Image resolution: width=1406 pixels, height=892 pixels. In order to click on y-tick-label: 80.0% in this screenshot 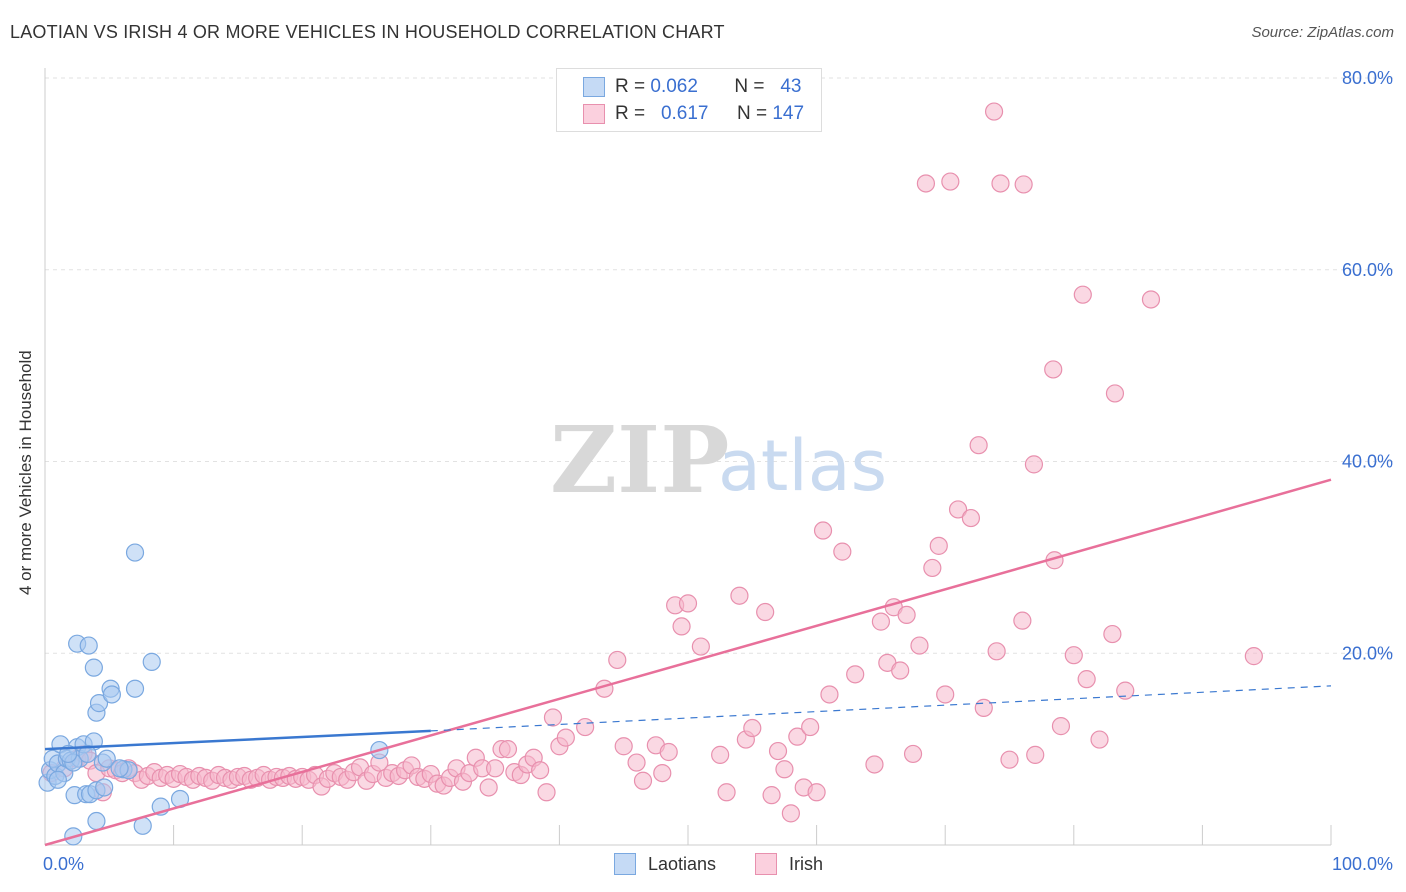, I will do `click(1367, 78)`.